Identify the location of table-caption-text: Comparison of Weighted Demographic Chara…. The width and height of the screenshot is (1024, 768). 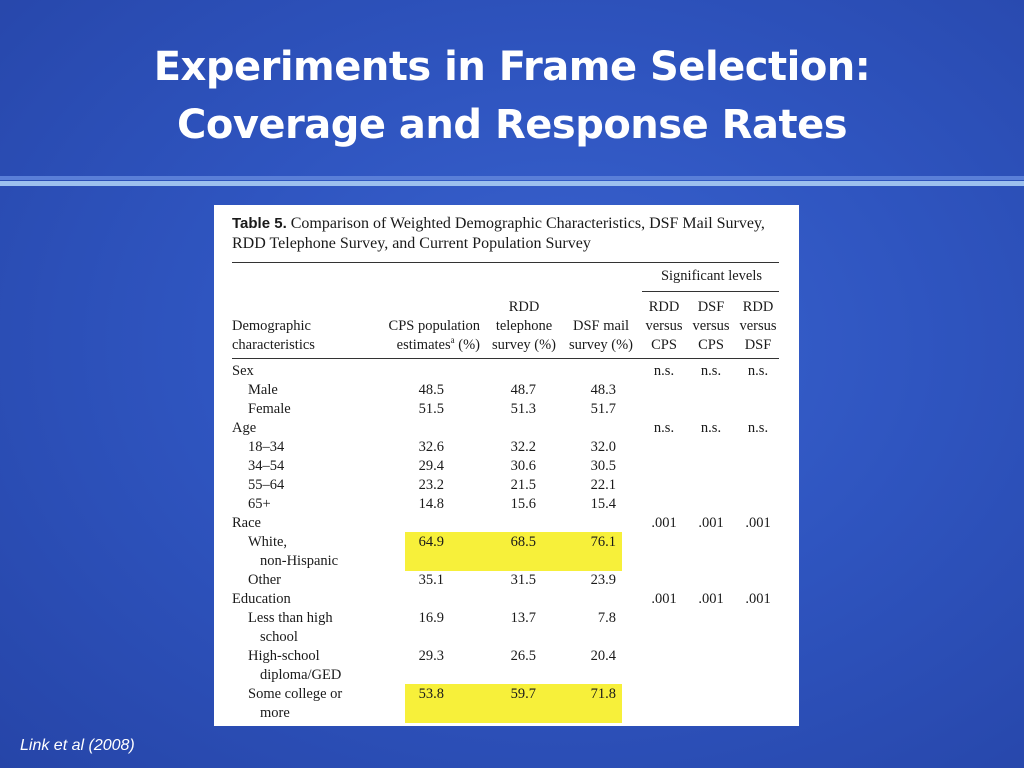
(498, 233).